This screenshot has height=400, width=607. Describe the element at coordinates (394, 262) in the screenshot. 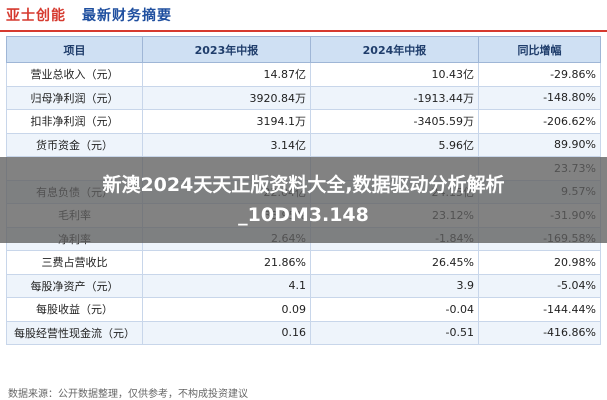

I see `value-2024: 26.45%` at that location.